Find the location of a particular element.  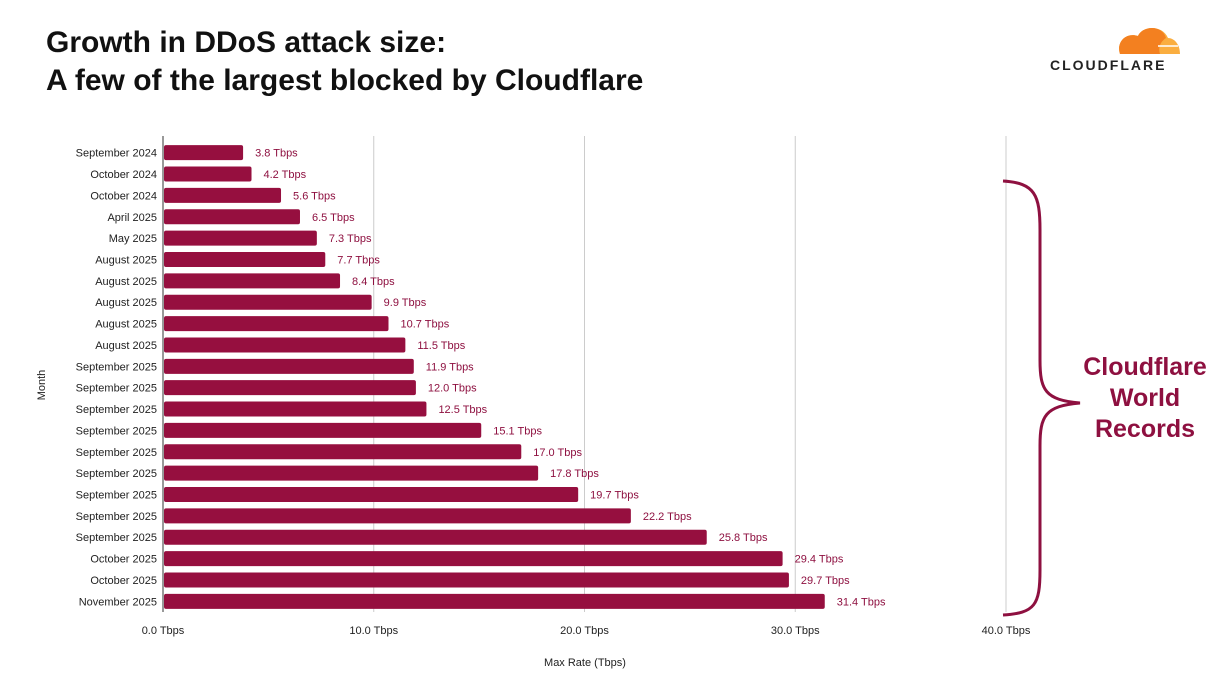

data-label: 3.8 Tbps is located at coordinates (276, 154).